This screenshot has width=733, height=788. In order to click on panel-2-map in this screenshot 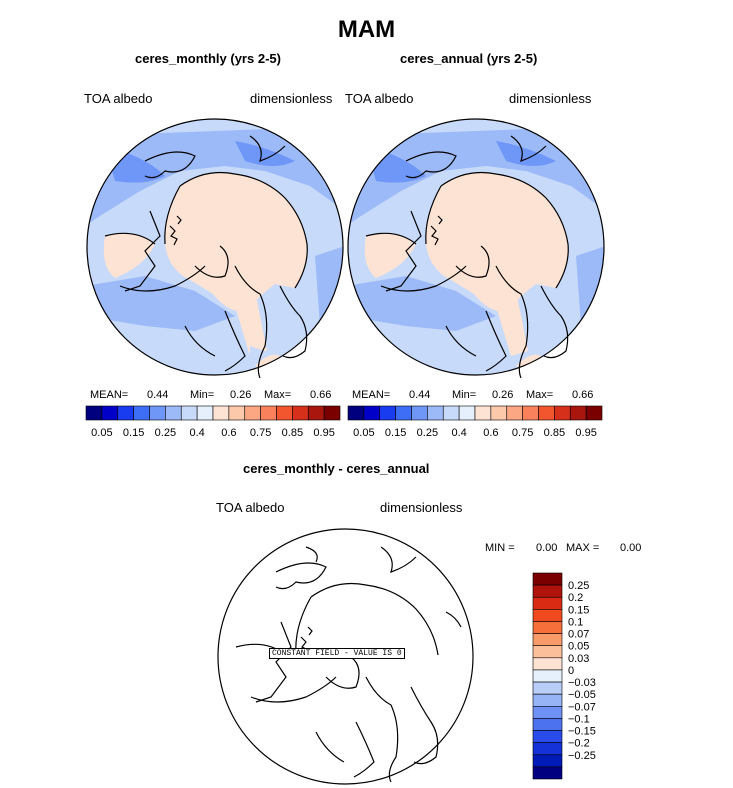, I will do `click(476, 248)`.